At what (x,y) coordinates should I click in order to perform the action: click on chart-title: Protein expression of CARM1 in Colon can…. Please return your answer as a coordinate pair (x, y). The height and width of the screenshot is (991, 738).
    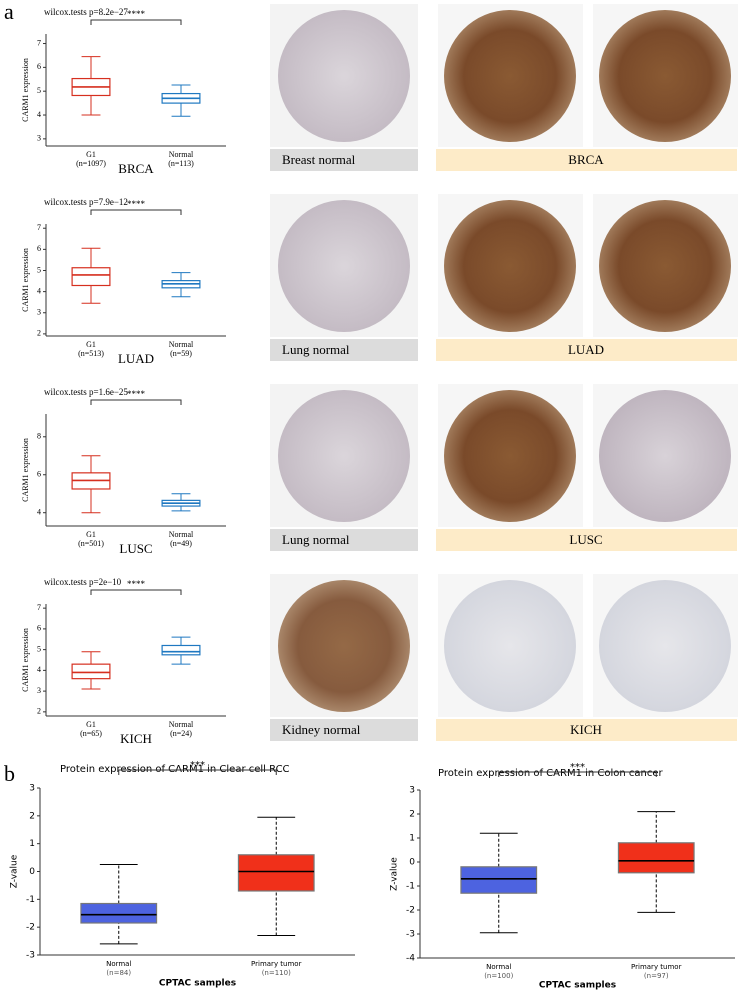
    Looking at the image, I should click on (551, 773).